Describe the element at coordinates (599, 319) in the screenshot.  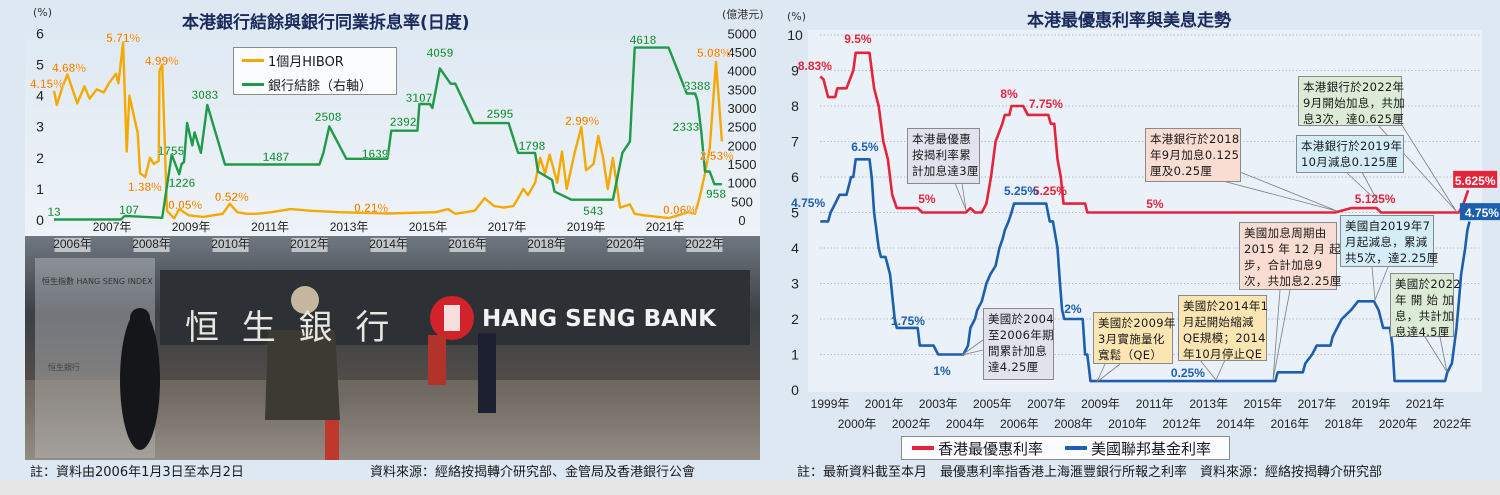
I see `photo-sign-english: HANG SENG BANK` at that location.